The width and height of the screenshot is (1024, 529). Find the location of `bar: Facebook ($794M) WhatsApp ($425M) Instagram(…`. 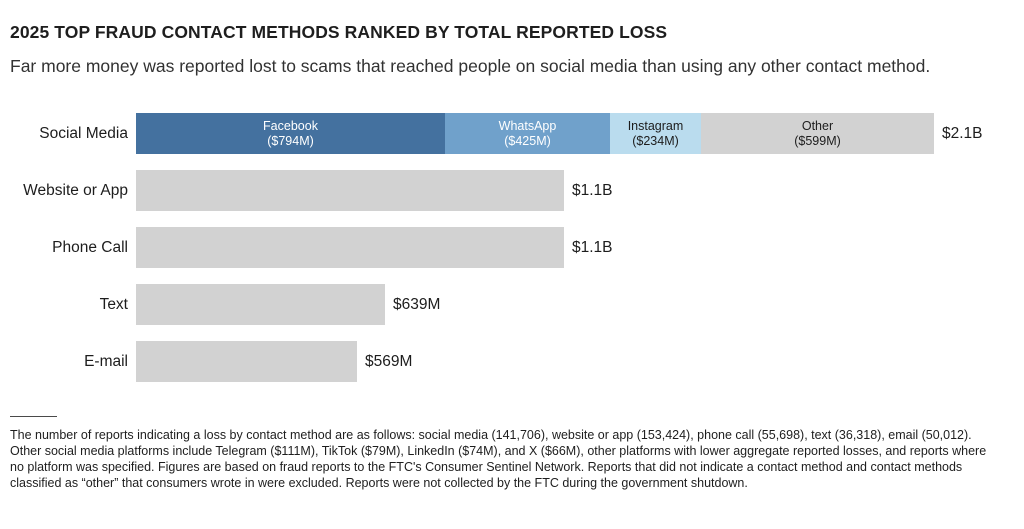

bar: Facebook ($794M) WhatsApp ($425M) Instagram(… is located at coordinates (559, 133).